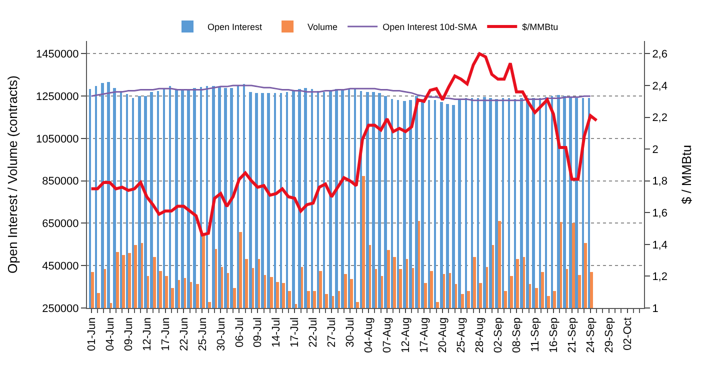 The image size is (704, 370). What do you see at coordinates (235, 27) in the screenshot?
I see `legend-label: Open Interest` at bounding box center [235, 27].